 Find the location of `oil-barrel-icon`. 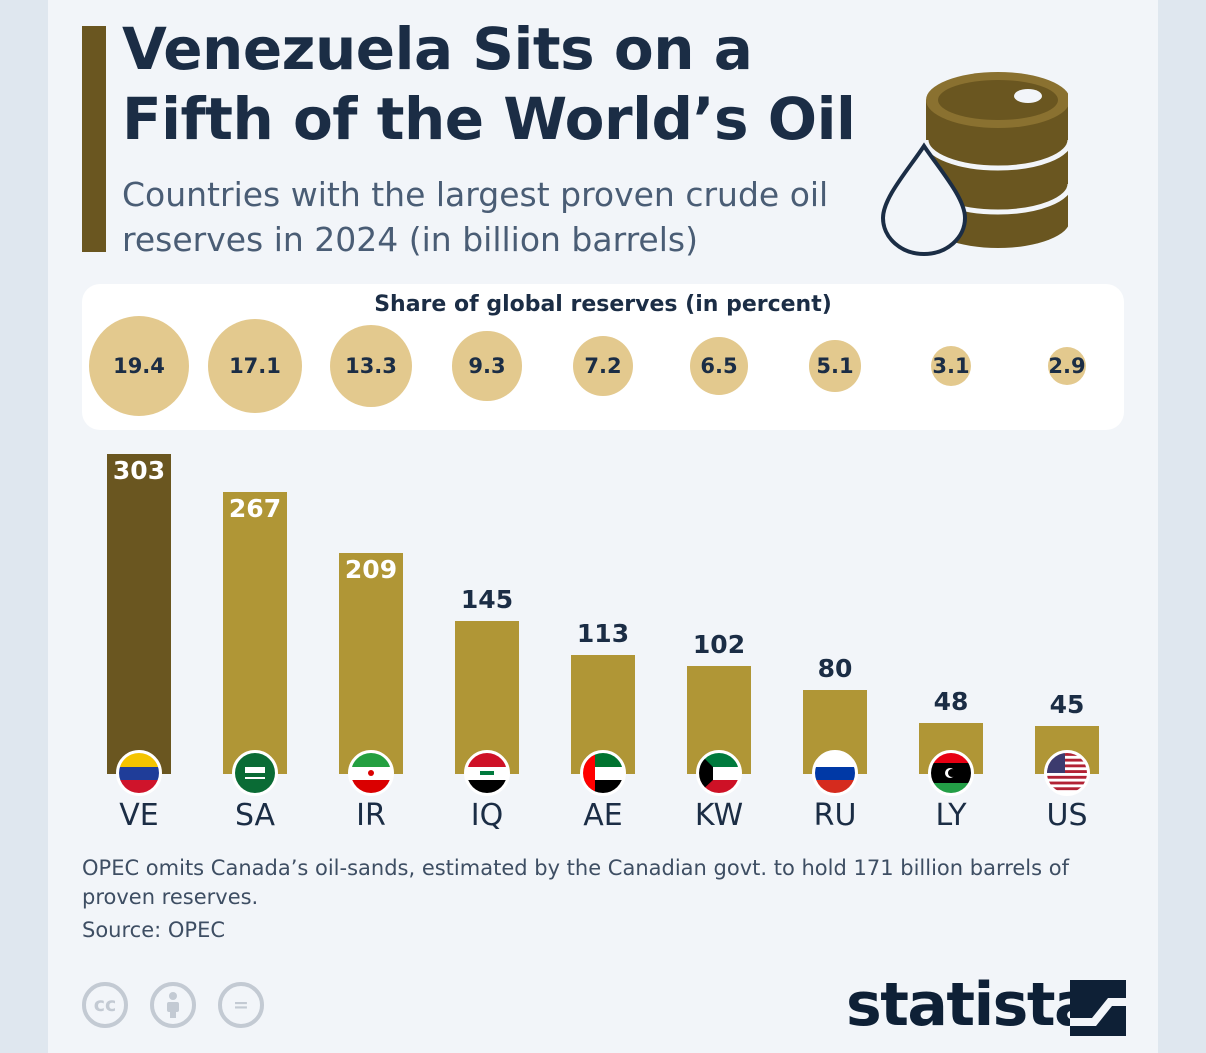

oil-barrel-icon is located at coordinates (974, 164).